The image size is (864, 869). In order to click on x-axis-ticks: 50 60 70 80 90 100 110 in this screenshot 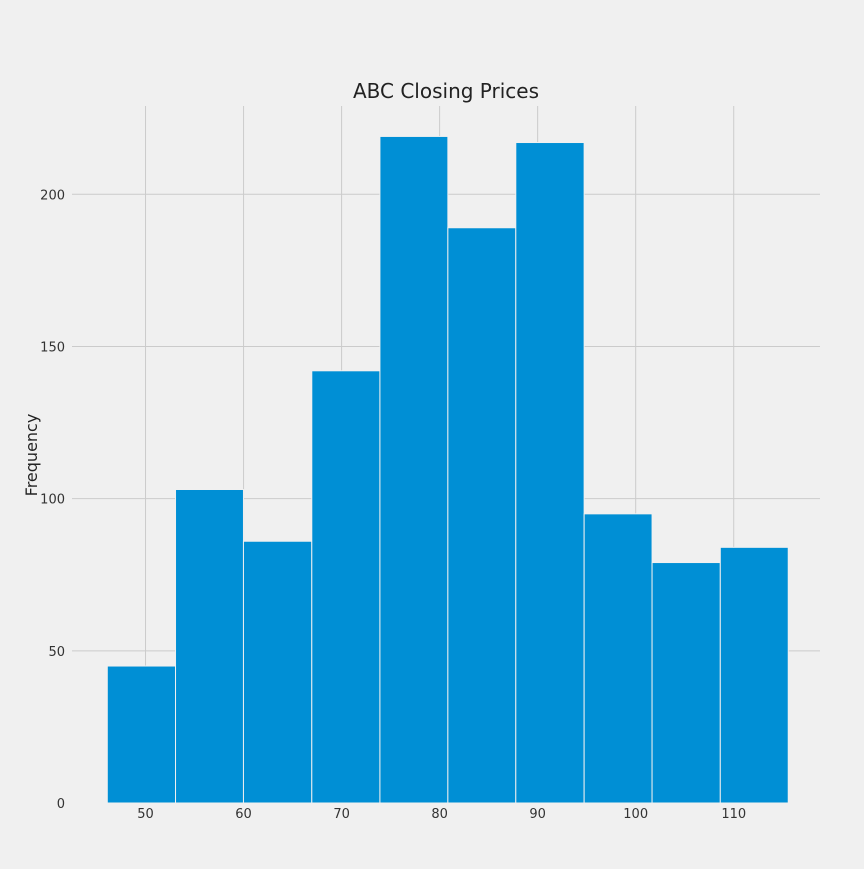, I will do `click(441, 814)`.